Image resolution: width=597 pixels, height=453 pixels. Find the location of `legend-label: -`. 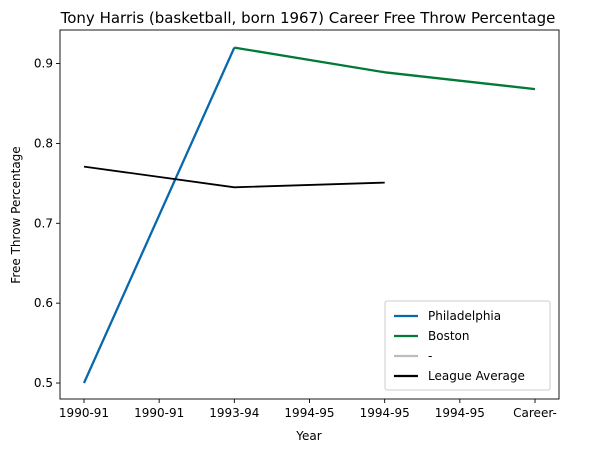

legend-label: - is located at coordinates (430, 356).